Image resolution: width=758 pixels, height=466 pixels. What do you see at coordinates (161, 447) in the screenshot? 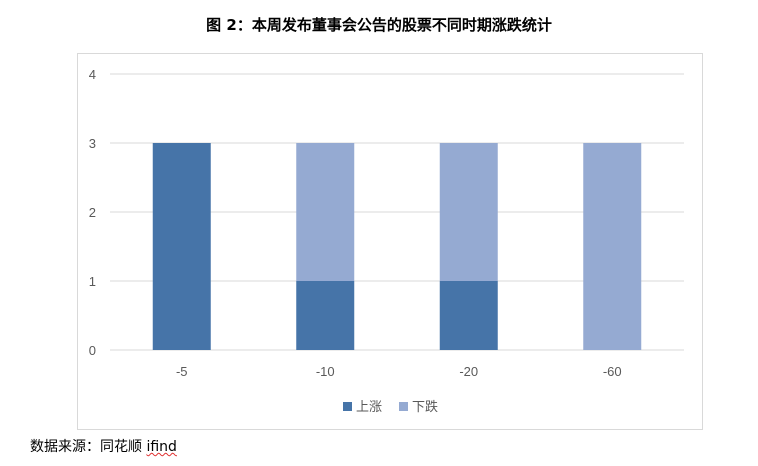
I see `source-brand: ifind` at bounding box center [161, 447].